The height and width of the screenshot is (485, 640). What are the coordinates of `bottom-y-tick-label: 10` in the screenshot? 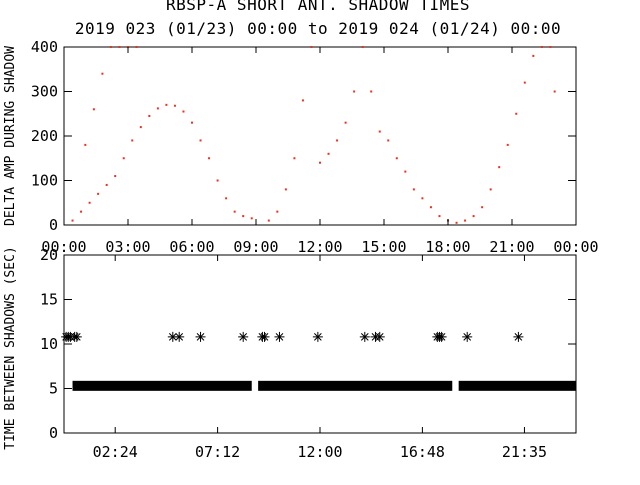 It's located at (49, 344).